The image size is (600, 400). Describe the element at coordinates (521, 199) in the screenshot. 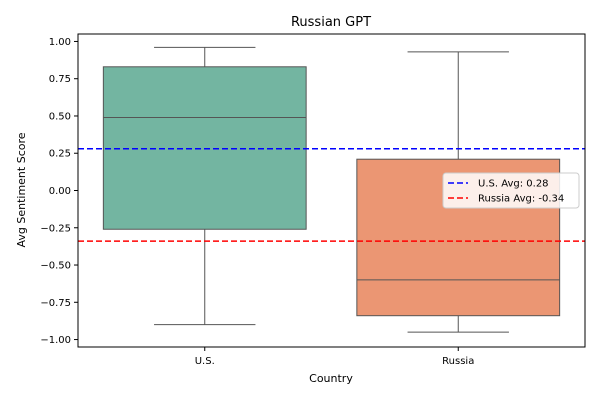

I see `legend-label-1: Russia Avg: -0.34` at that location.